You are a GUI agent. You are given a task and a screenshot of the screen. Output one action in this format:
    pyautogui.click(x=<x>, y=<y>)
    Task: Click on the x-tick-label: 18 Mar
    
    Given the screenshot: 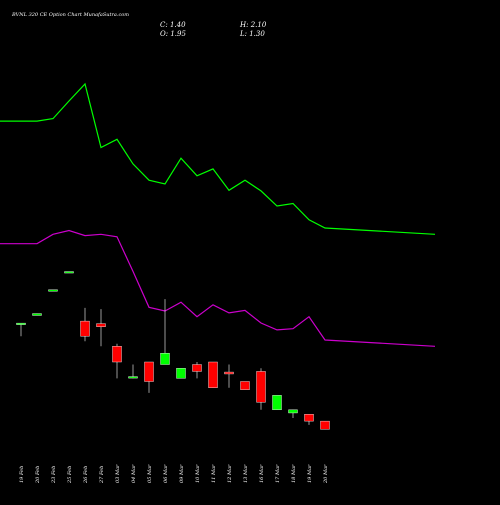 What is the action you would take?
    pyautogui.click(x=294, y=473)
    